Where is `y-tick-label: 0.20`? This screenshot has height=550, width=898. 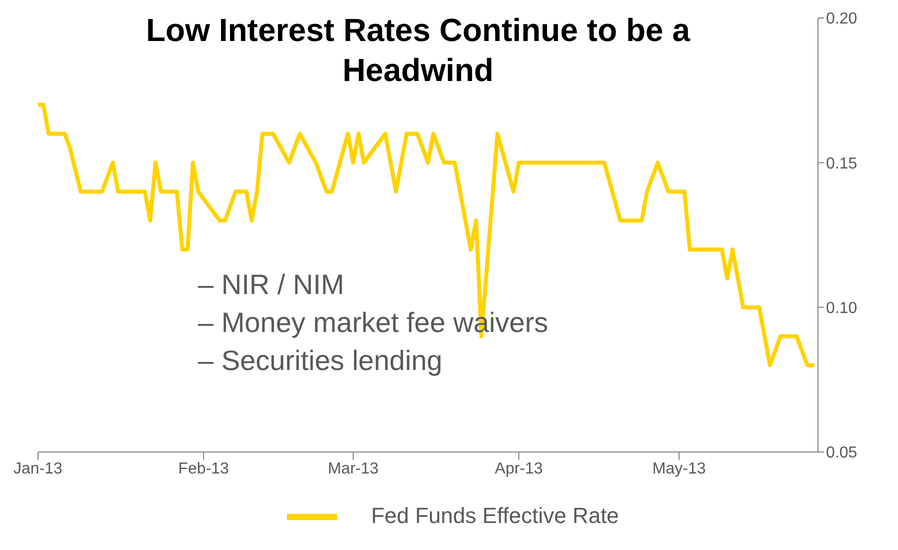
y-tick-label: 0.20 is located at coordinates (842, 19).